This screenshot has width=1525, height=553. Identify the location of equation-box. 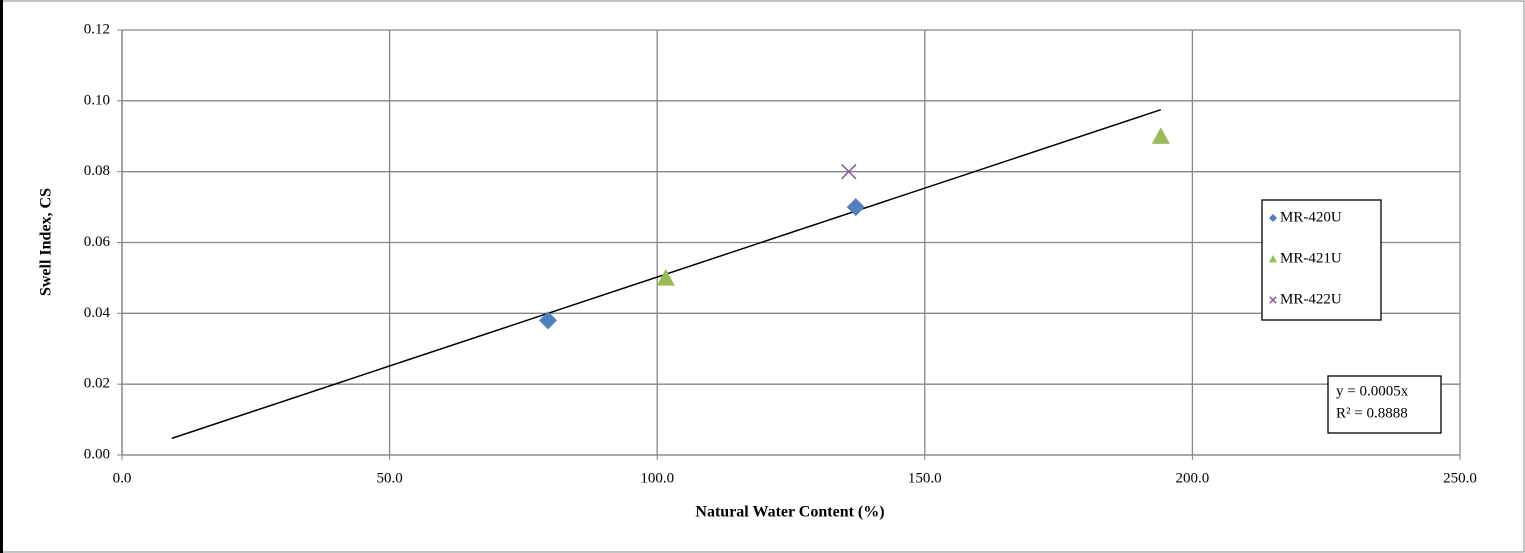
(1384, 404).